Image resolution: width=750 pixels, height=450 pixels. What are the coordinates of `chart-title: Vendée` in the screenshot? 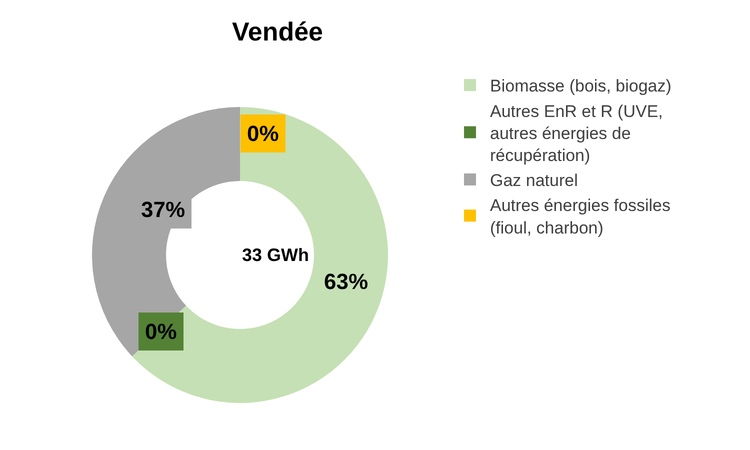 It's located at (278, 31).